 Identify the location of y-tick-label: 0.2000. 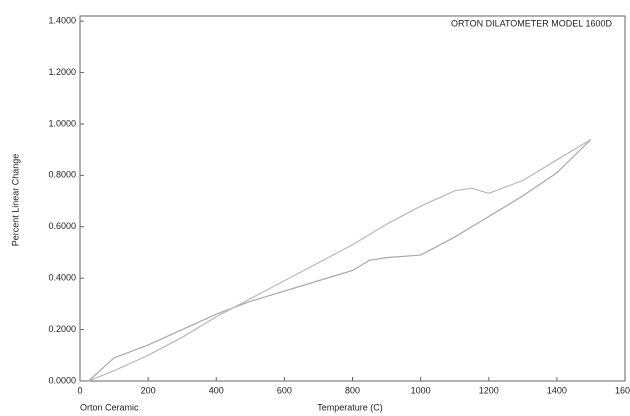
(62, 329).